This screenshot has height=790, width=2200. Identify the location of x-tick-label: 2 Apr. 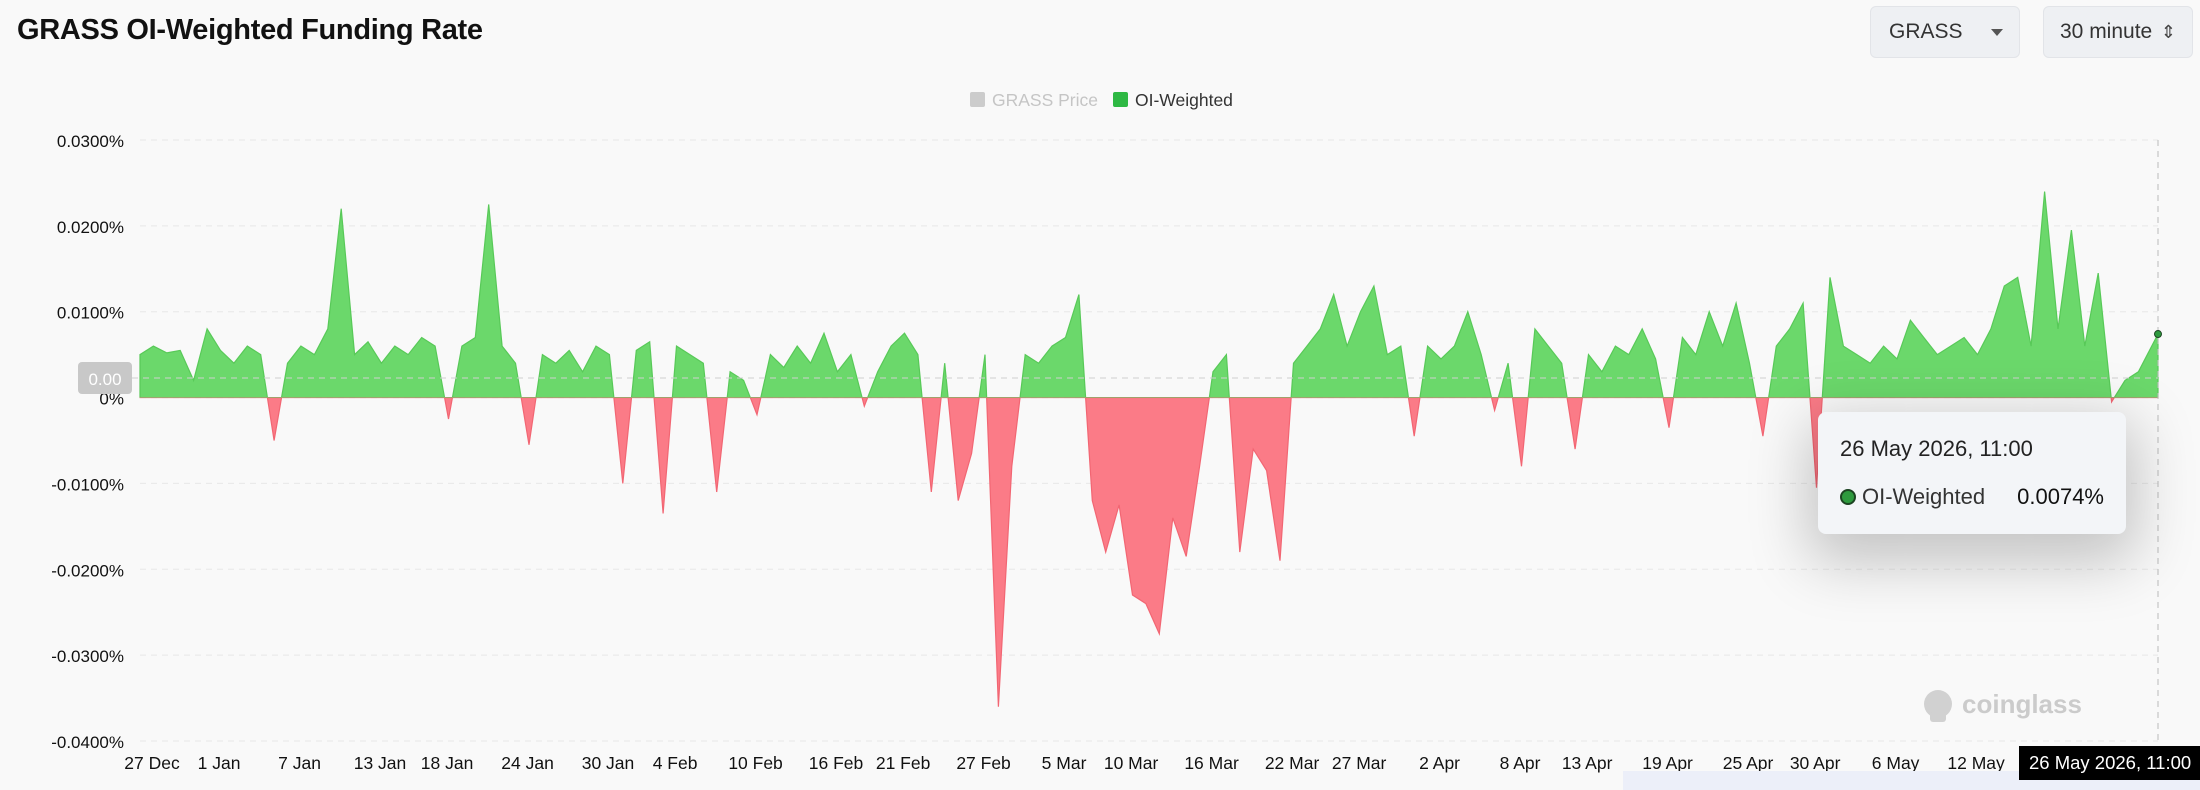
(1439, 763).